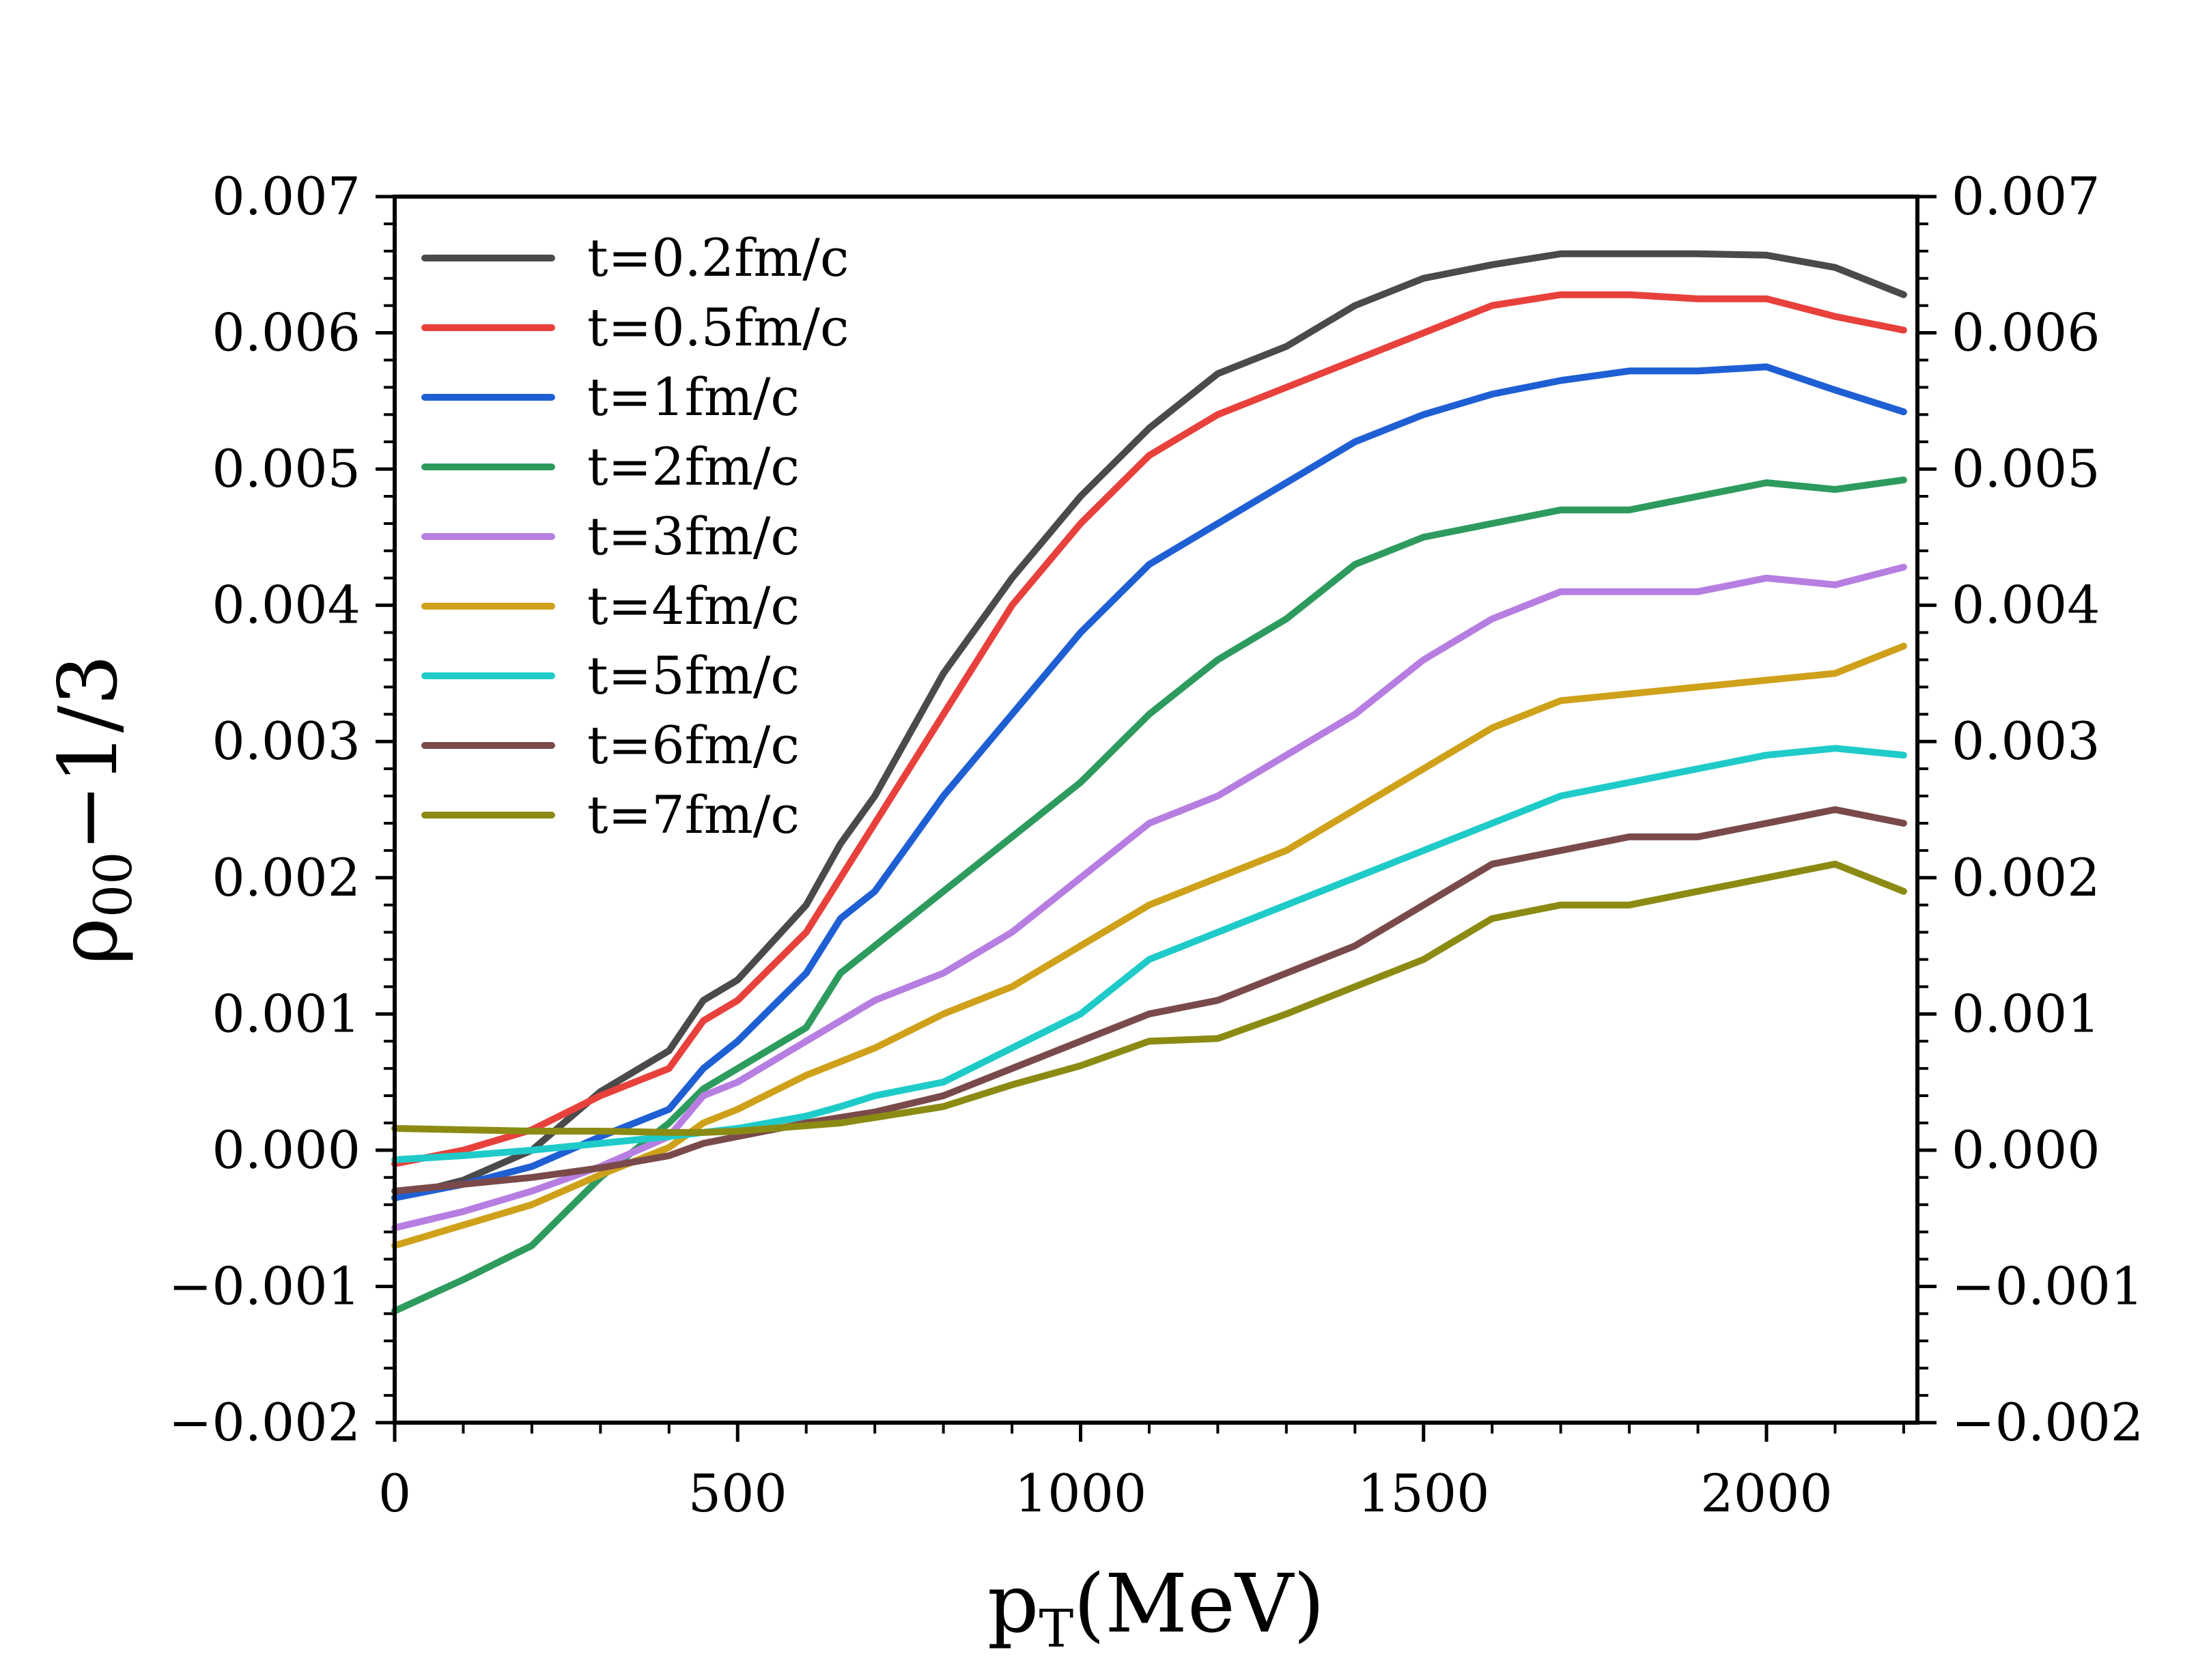  What do you see at coordinates (694, 397) in the screenshot?
I see `legend-label: t=1fm/c` at bounding box center [694, 397].